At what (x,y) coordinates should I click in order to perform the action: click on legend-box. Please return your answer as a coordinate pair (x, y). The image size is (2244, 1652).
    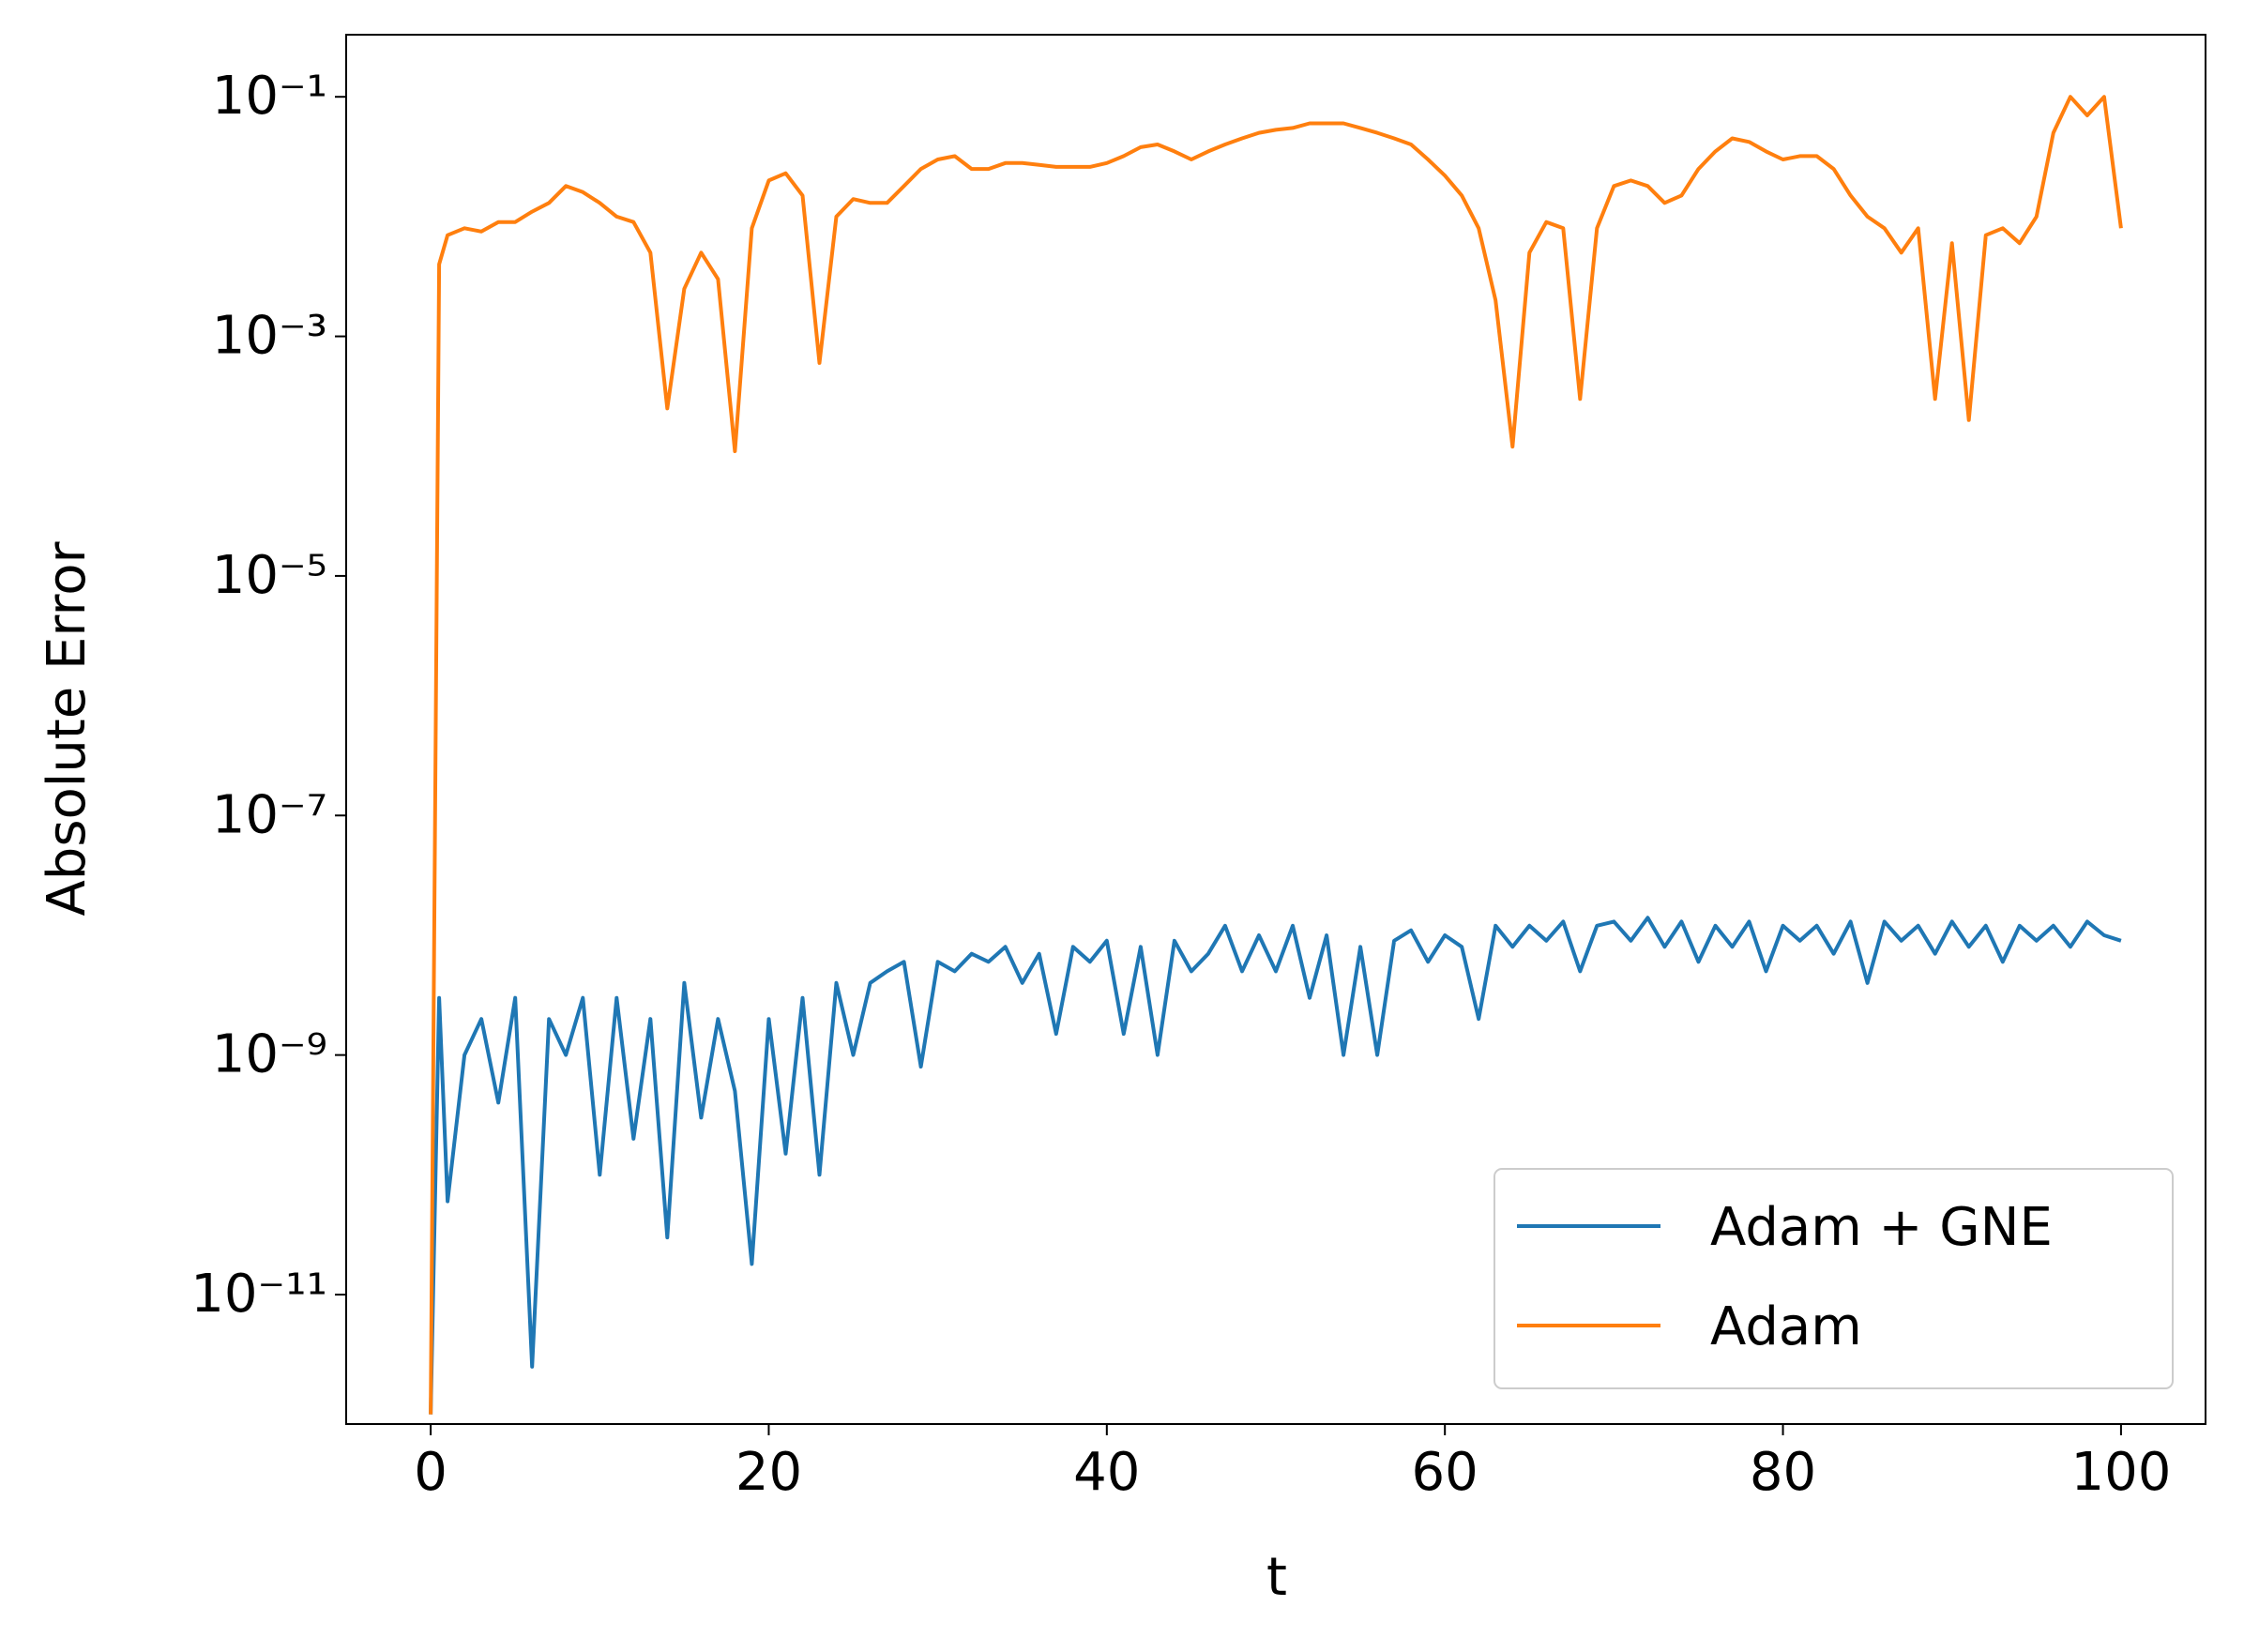
    Looking at the image, I should click on (1833, 1278).